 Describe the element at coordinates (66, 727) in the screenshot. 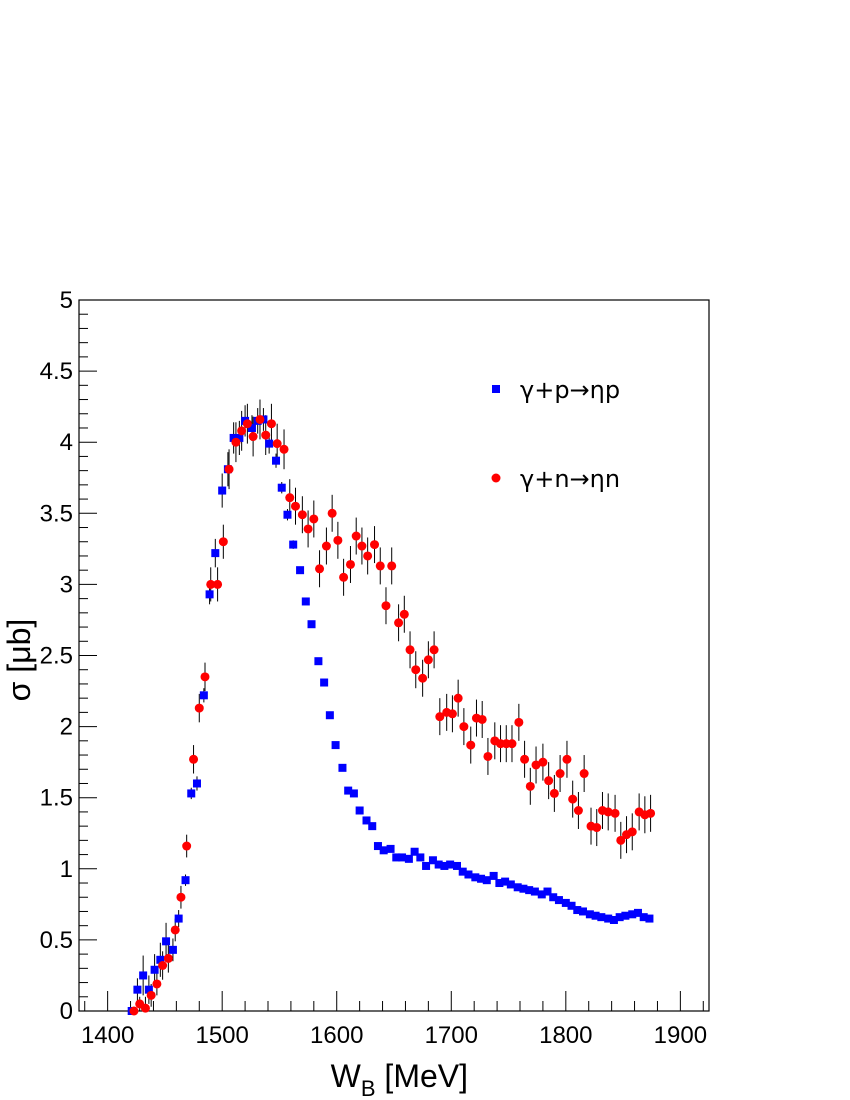

I see `y-tick-label: 2` at that location.